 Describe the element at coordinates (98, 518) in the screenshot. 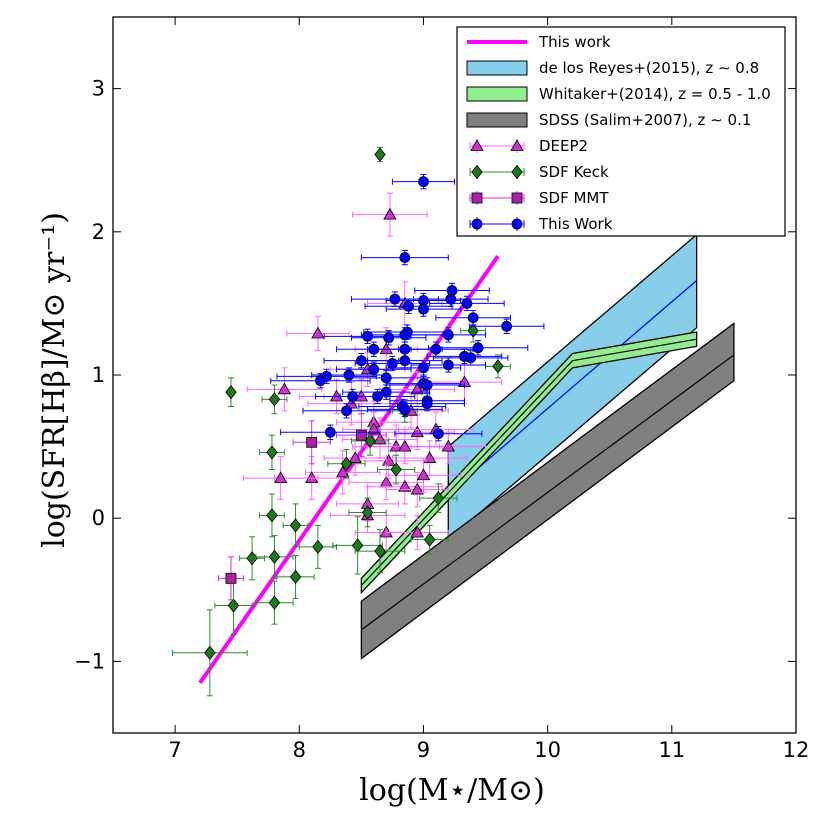

I see `y-tick-label: 0` at that location.